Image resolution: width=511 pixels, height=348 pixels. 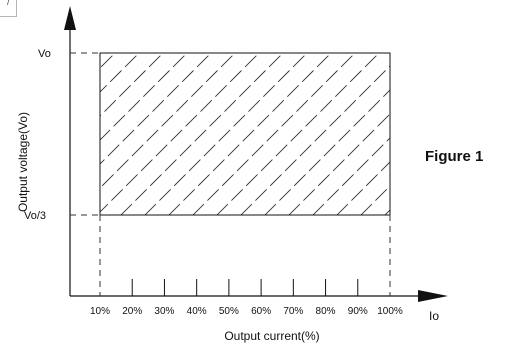 What do you see at coordinates (261, 311) in the screenshot?
I see `x-tick-label: 60%` at bounding box center [261, 311].